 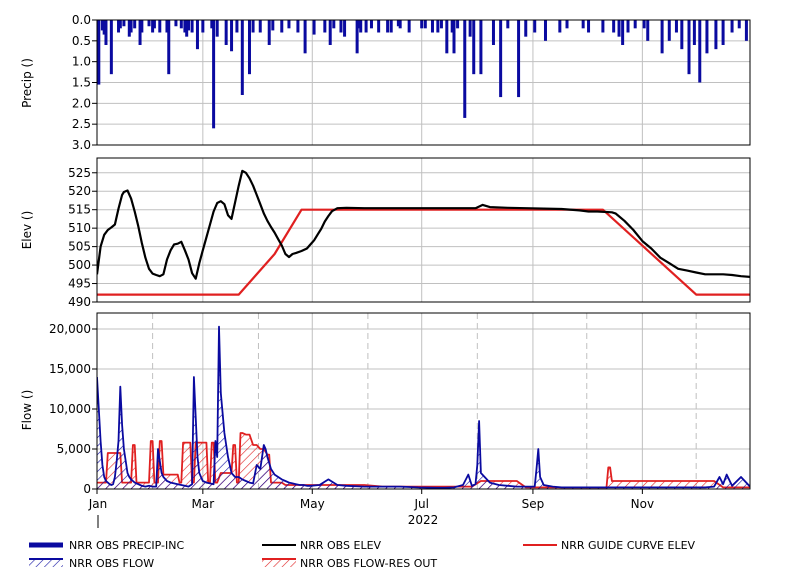 What do you see at coordinates (312, 504) in the screenshot?
I see `month-tick-label: May` at bounding box center [312, 504].